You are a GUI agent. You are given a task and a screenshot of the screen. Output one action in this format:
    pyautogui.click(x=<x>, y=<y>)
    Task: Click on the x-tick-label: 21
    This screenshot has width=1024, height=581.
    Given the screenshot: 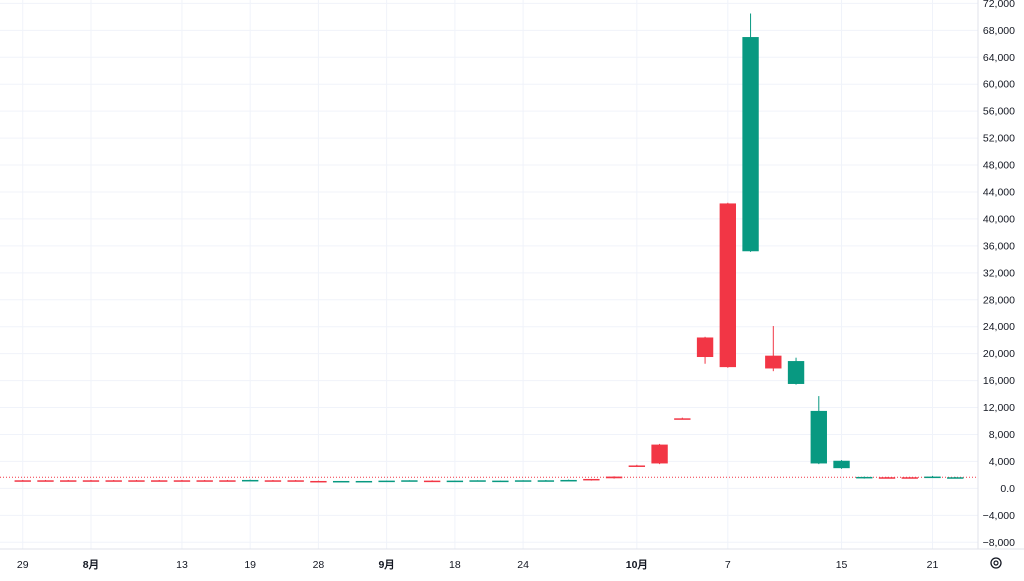 What is the action you would take?
    pyautogui.click(x=933, y=565)
    